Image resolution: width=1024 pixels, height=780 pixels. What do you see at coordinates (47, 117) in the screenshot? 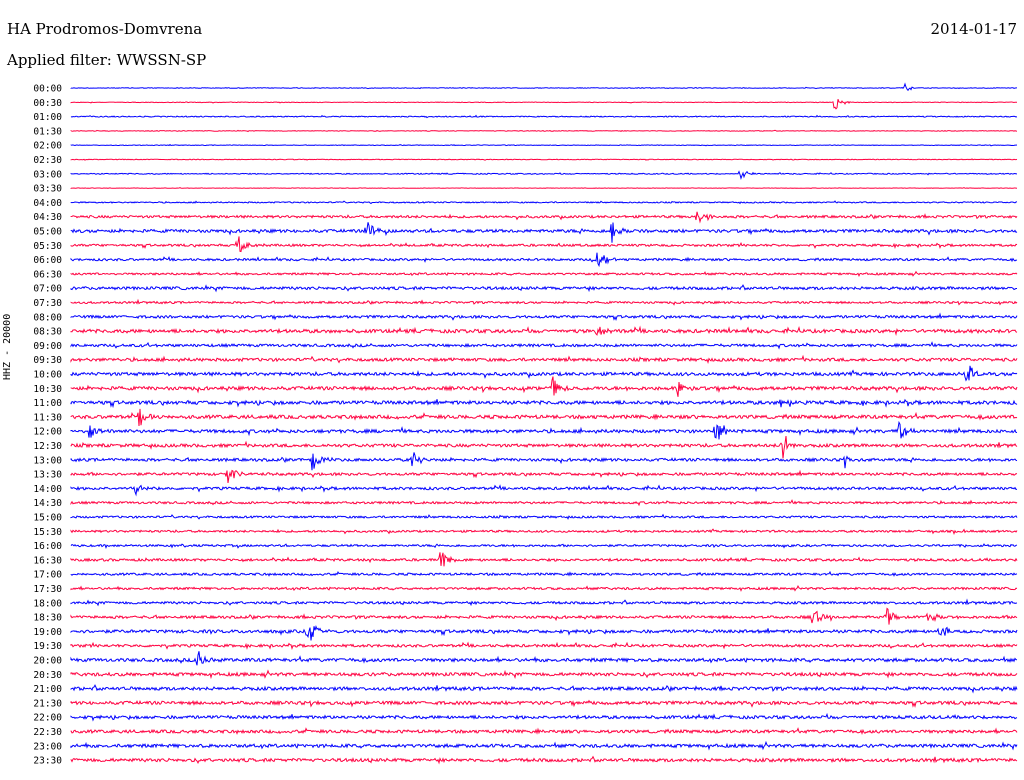
I see `row-time-label: 01:00` at bounding box center [47, 117].